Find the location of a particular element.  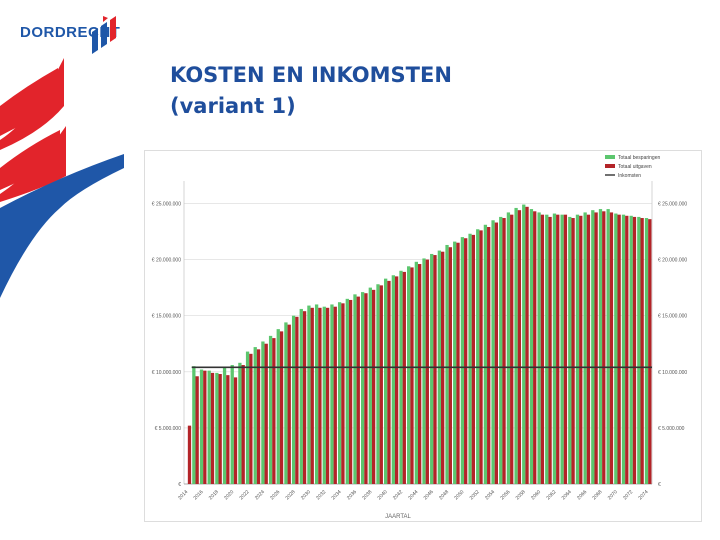

y-left-tick-label: € is located at coordinates (179, 485).